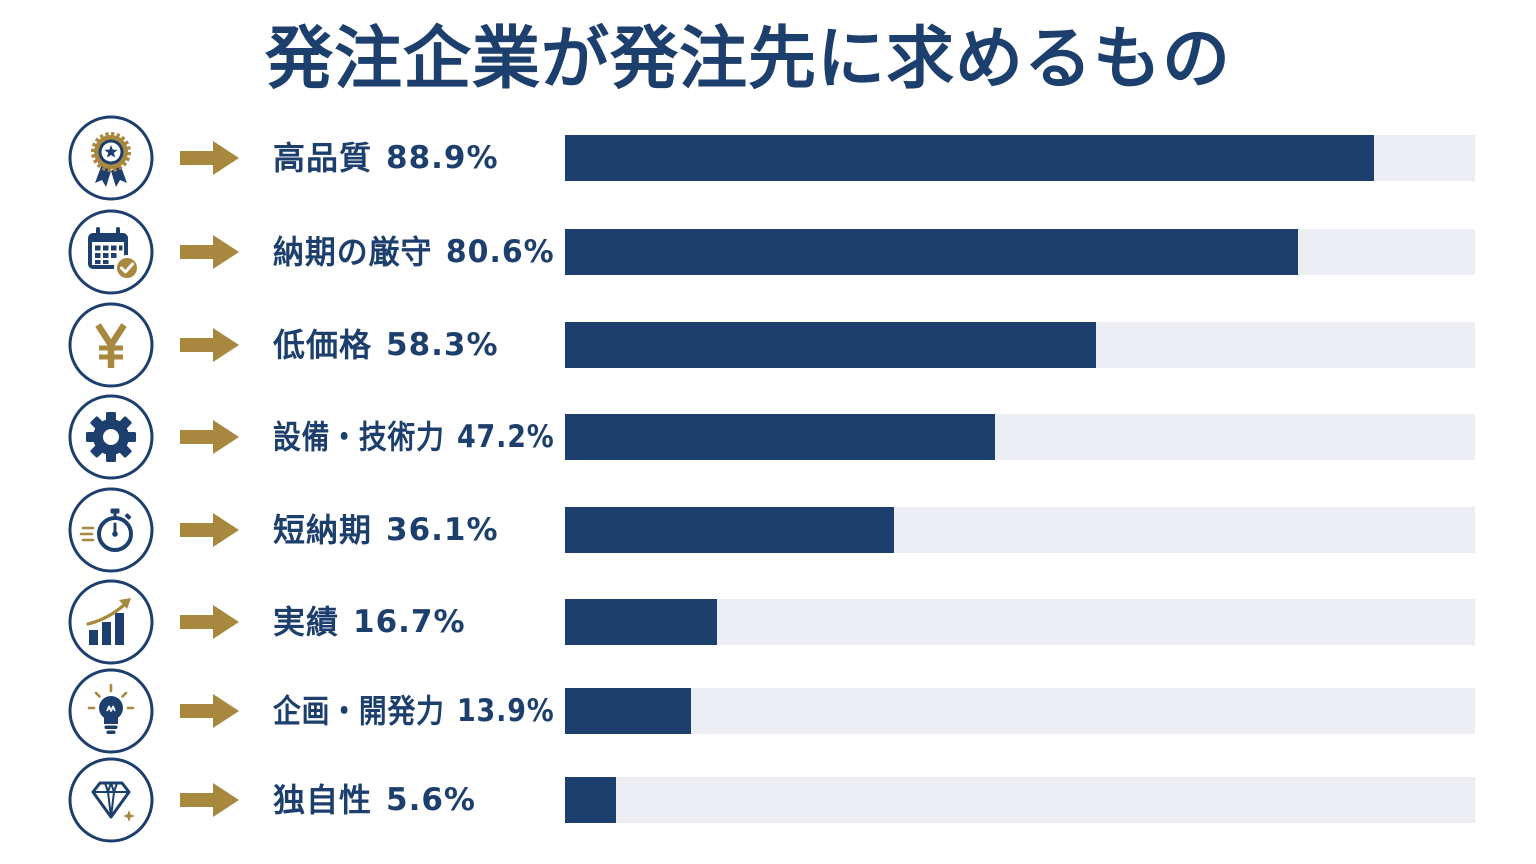  What do you see at coordinates (306, 622) in the screenshot?
I see `category-label: 実績` at bounding box center [306, 622].